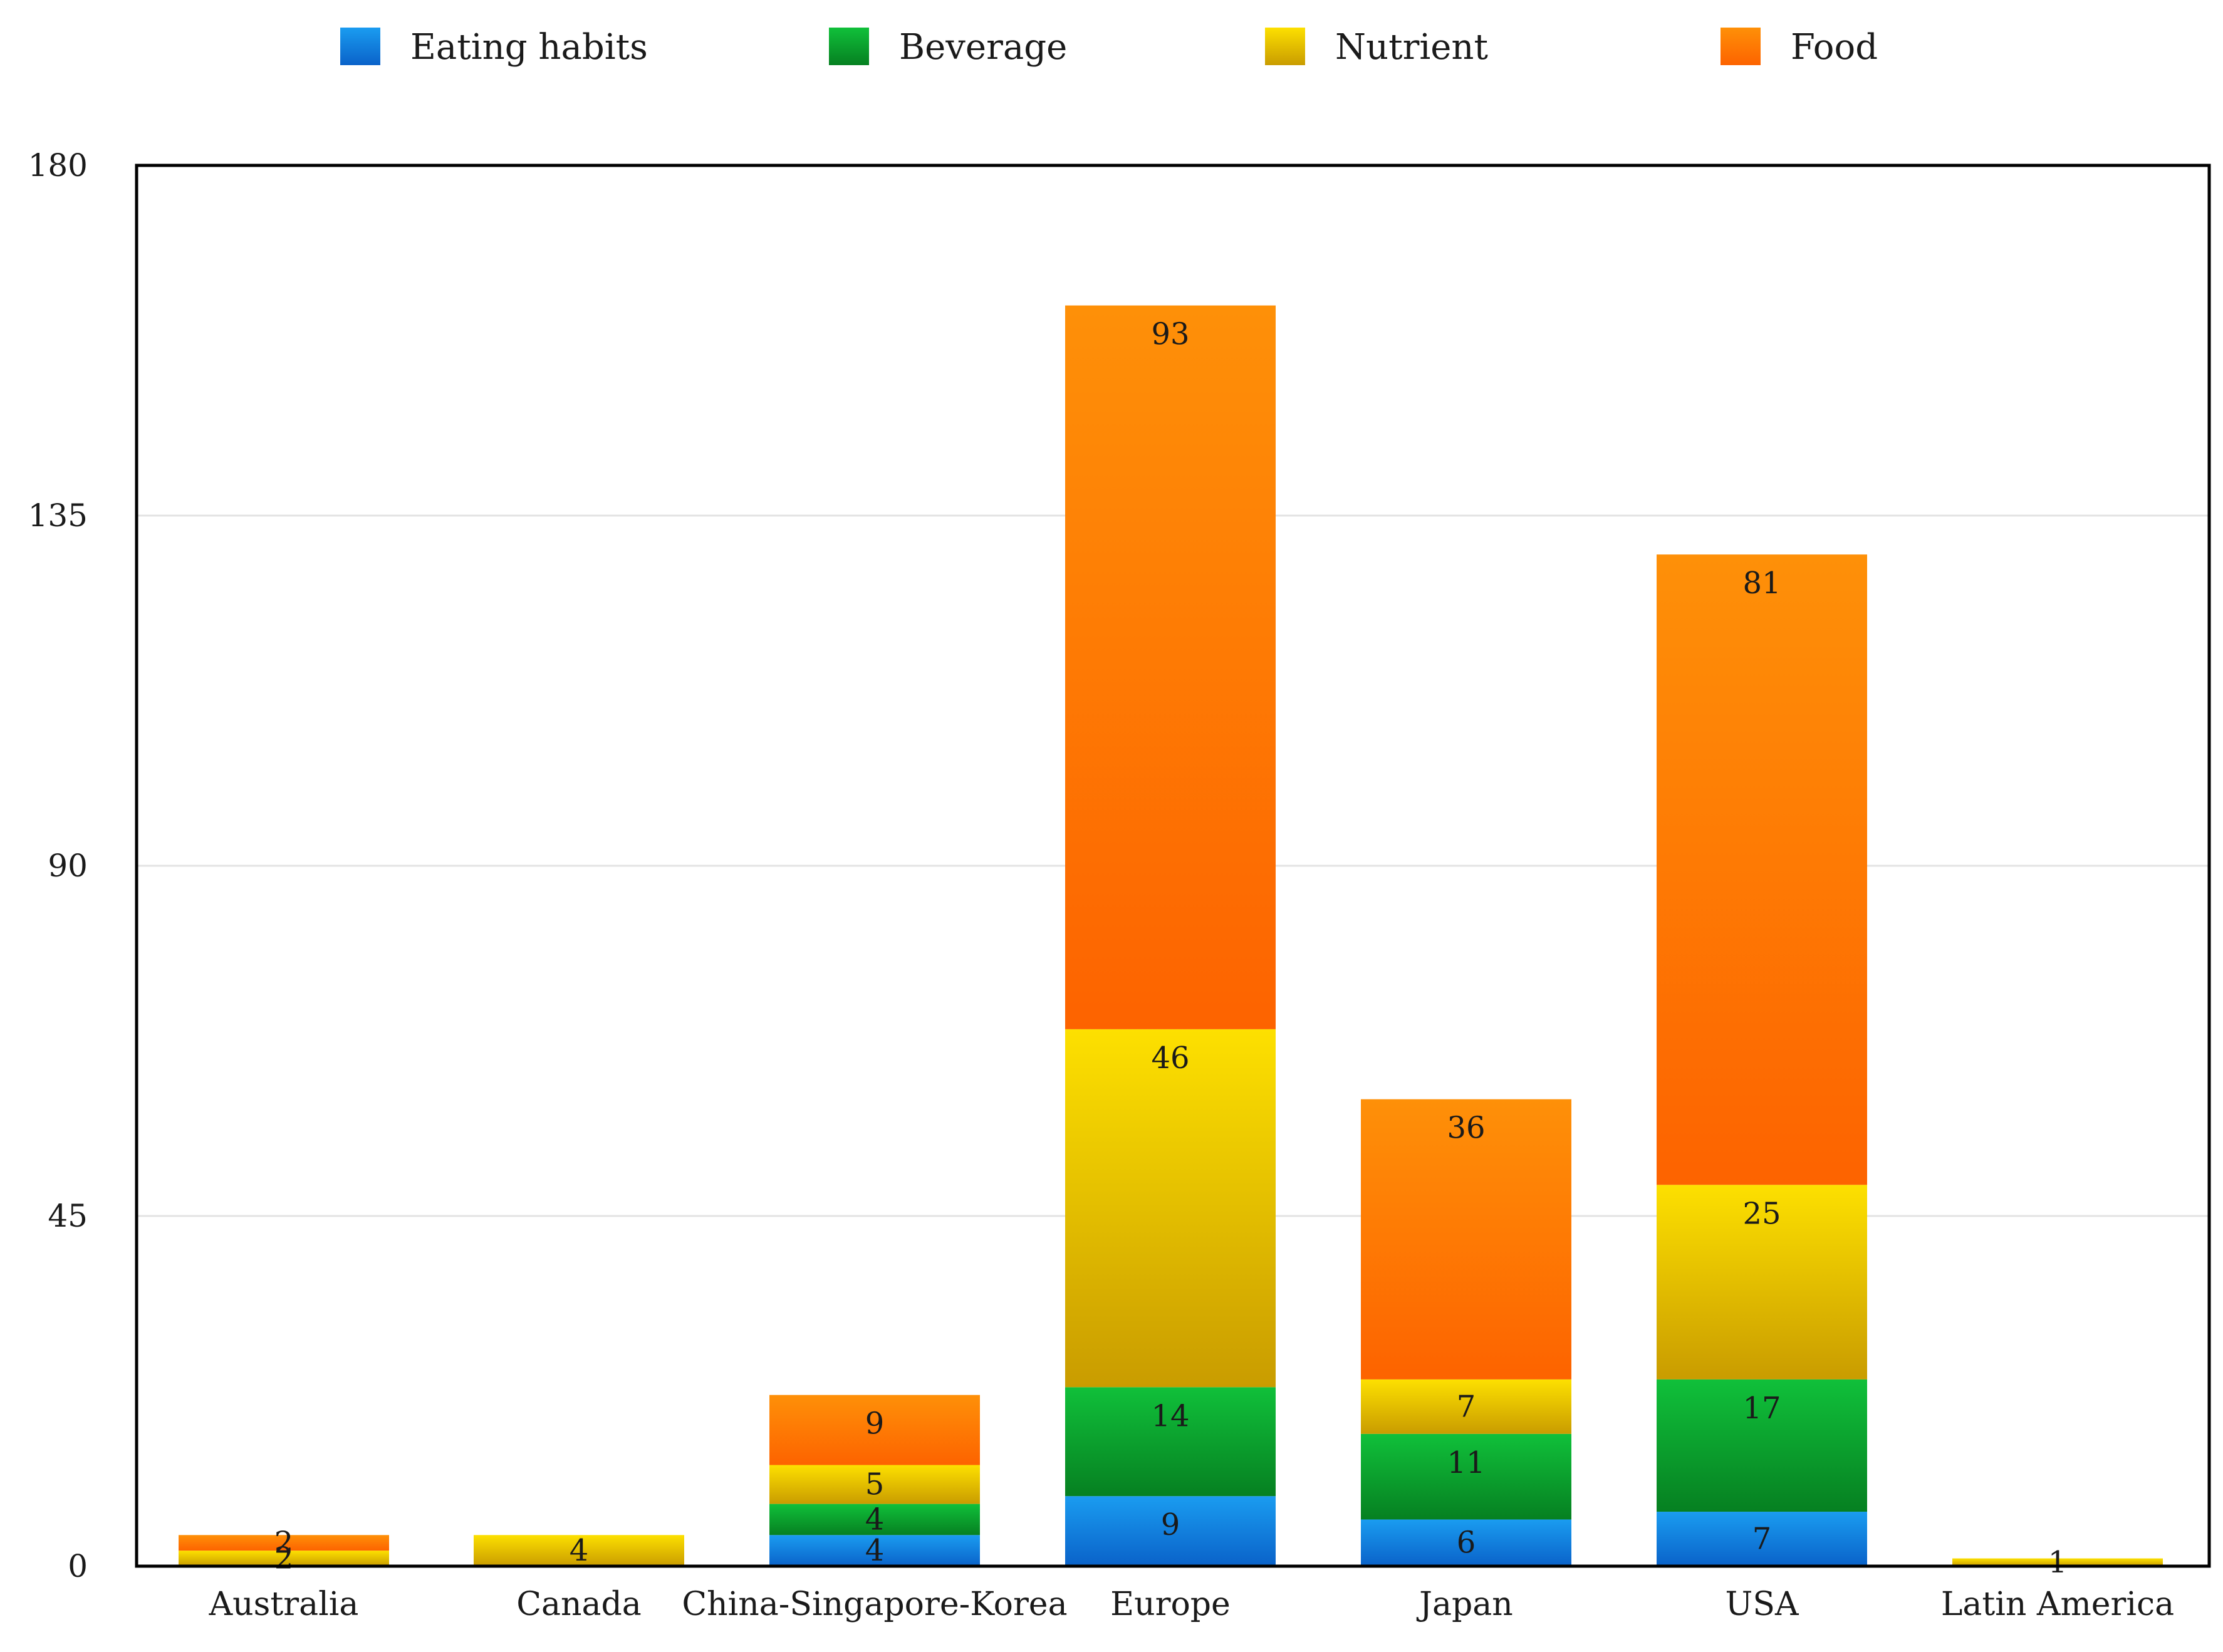  I want to click on bar-europe-beverage, so click(1170, 1442).